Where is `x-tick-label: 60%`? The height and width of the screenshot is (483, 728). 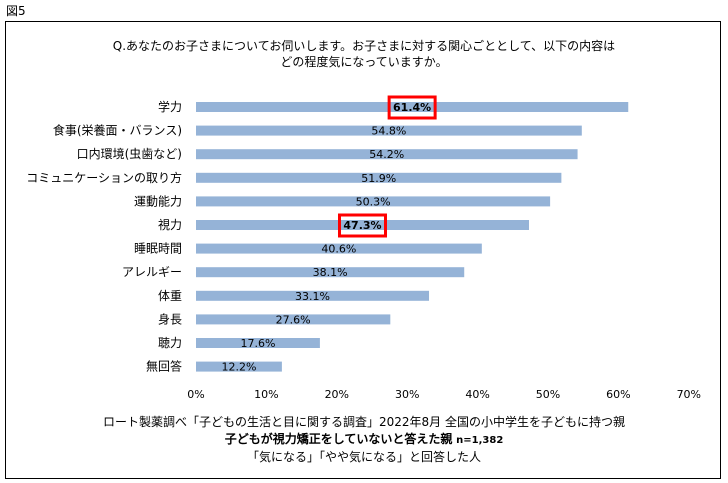
x-tick-label: 60% is located at coordinates (618, 394).